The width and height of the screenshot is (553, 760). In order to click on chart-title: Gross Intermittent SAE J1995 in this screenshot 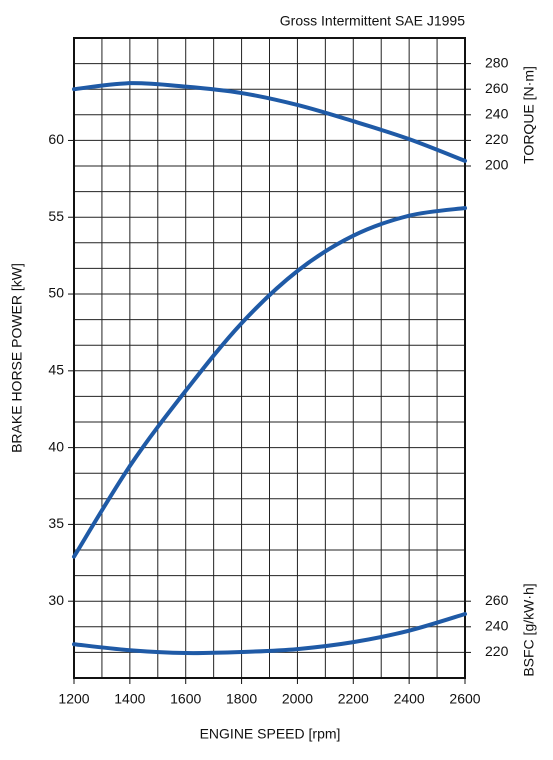, I will do `click(372, 21)`.